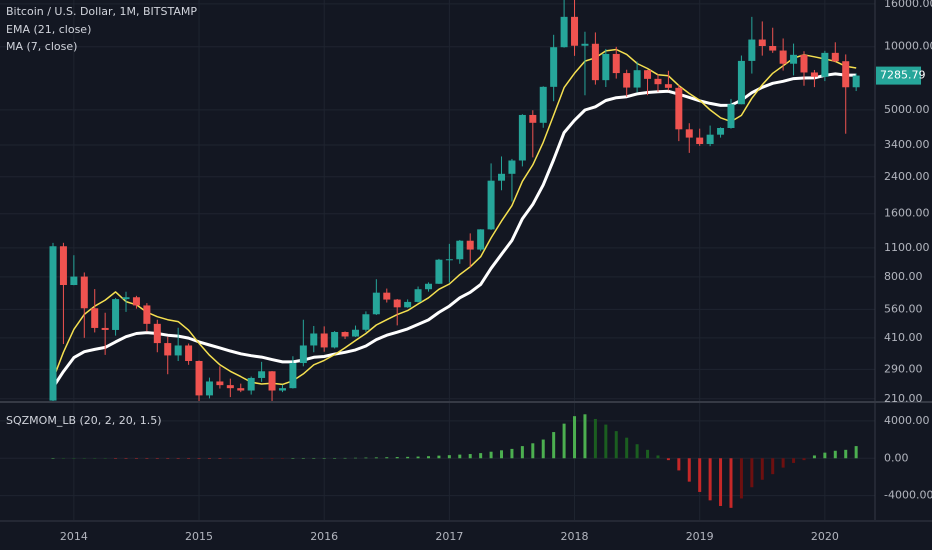 The height and width of the screenshot is (550, 932). Describe the element at coordinates (907, 213) in the screenshot. I see `y-tick-label: 1600.00` at that location.